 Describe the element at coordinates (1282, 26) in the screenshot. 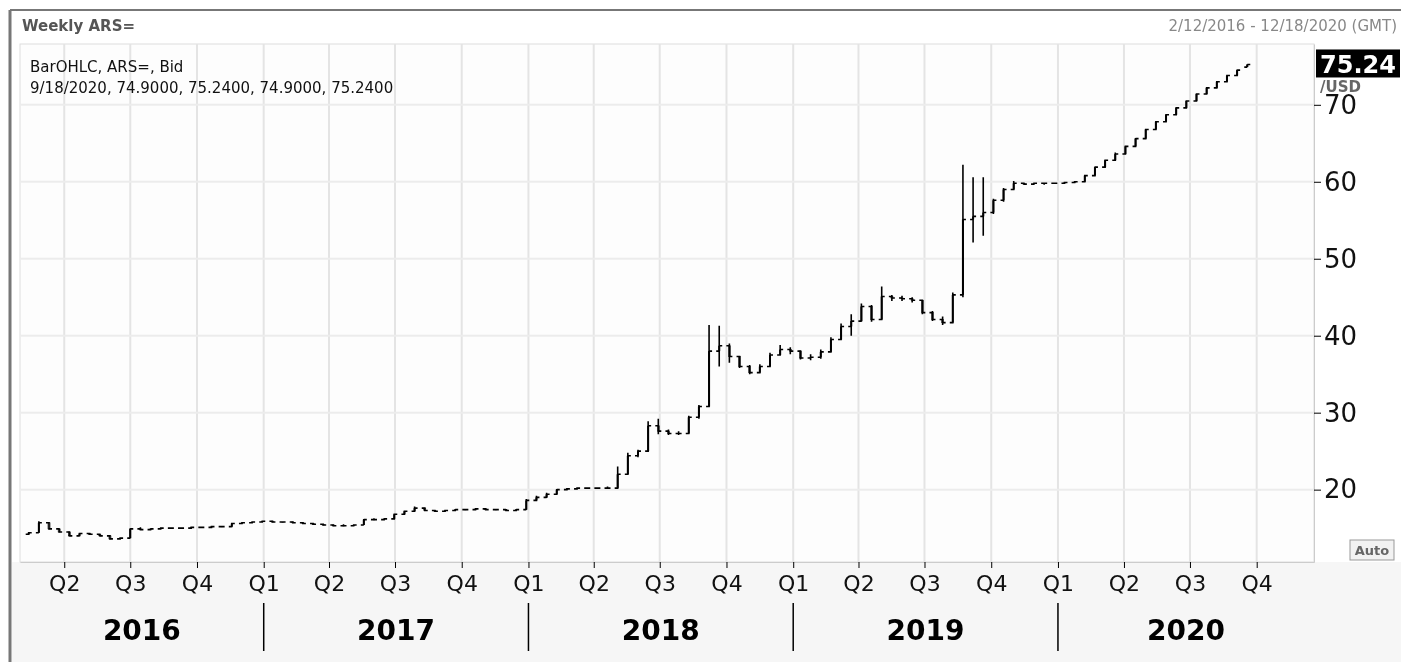

I see `chart-subtitle: 2/12/2016 - 12/18/2020 (GMT)` at that location.